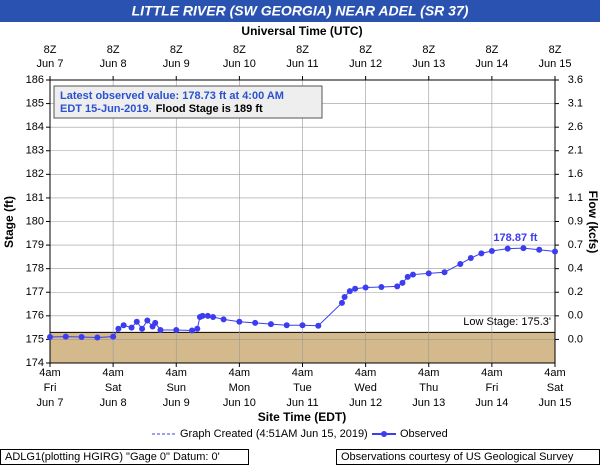  I want to click on x-tick-label: Jun 15, so click(554, 403).